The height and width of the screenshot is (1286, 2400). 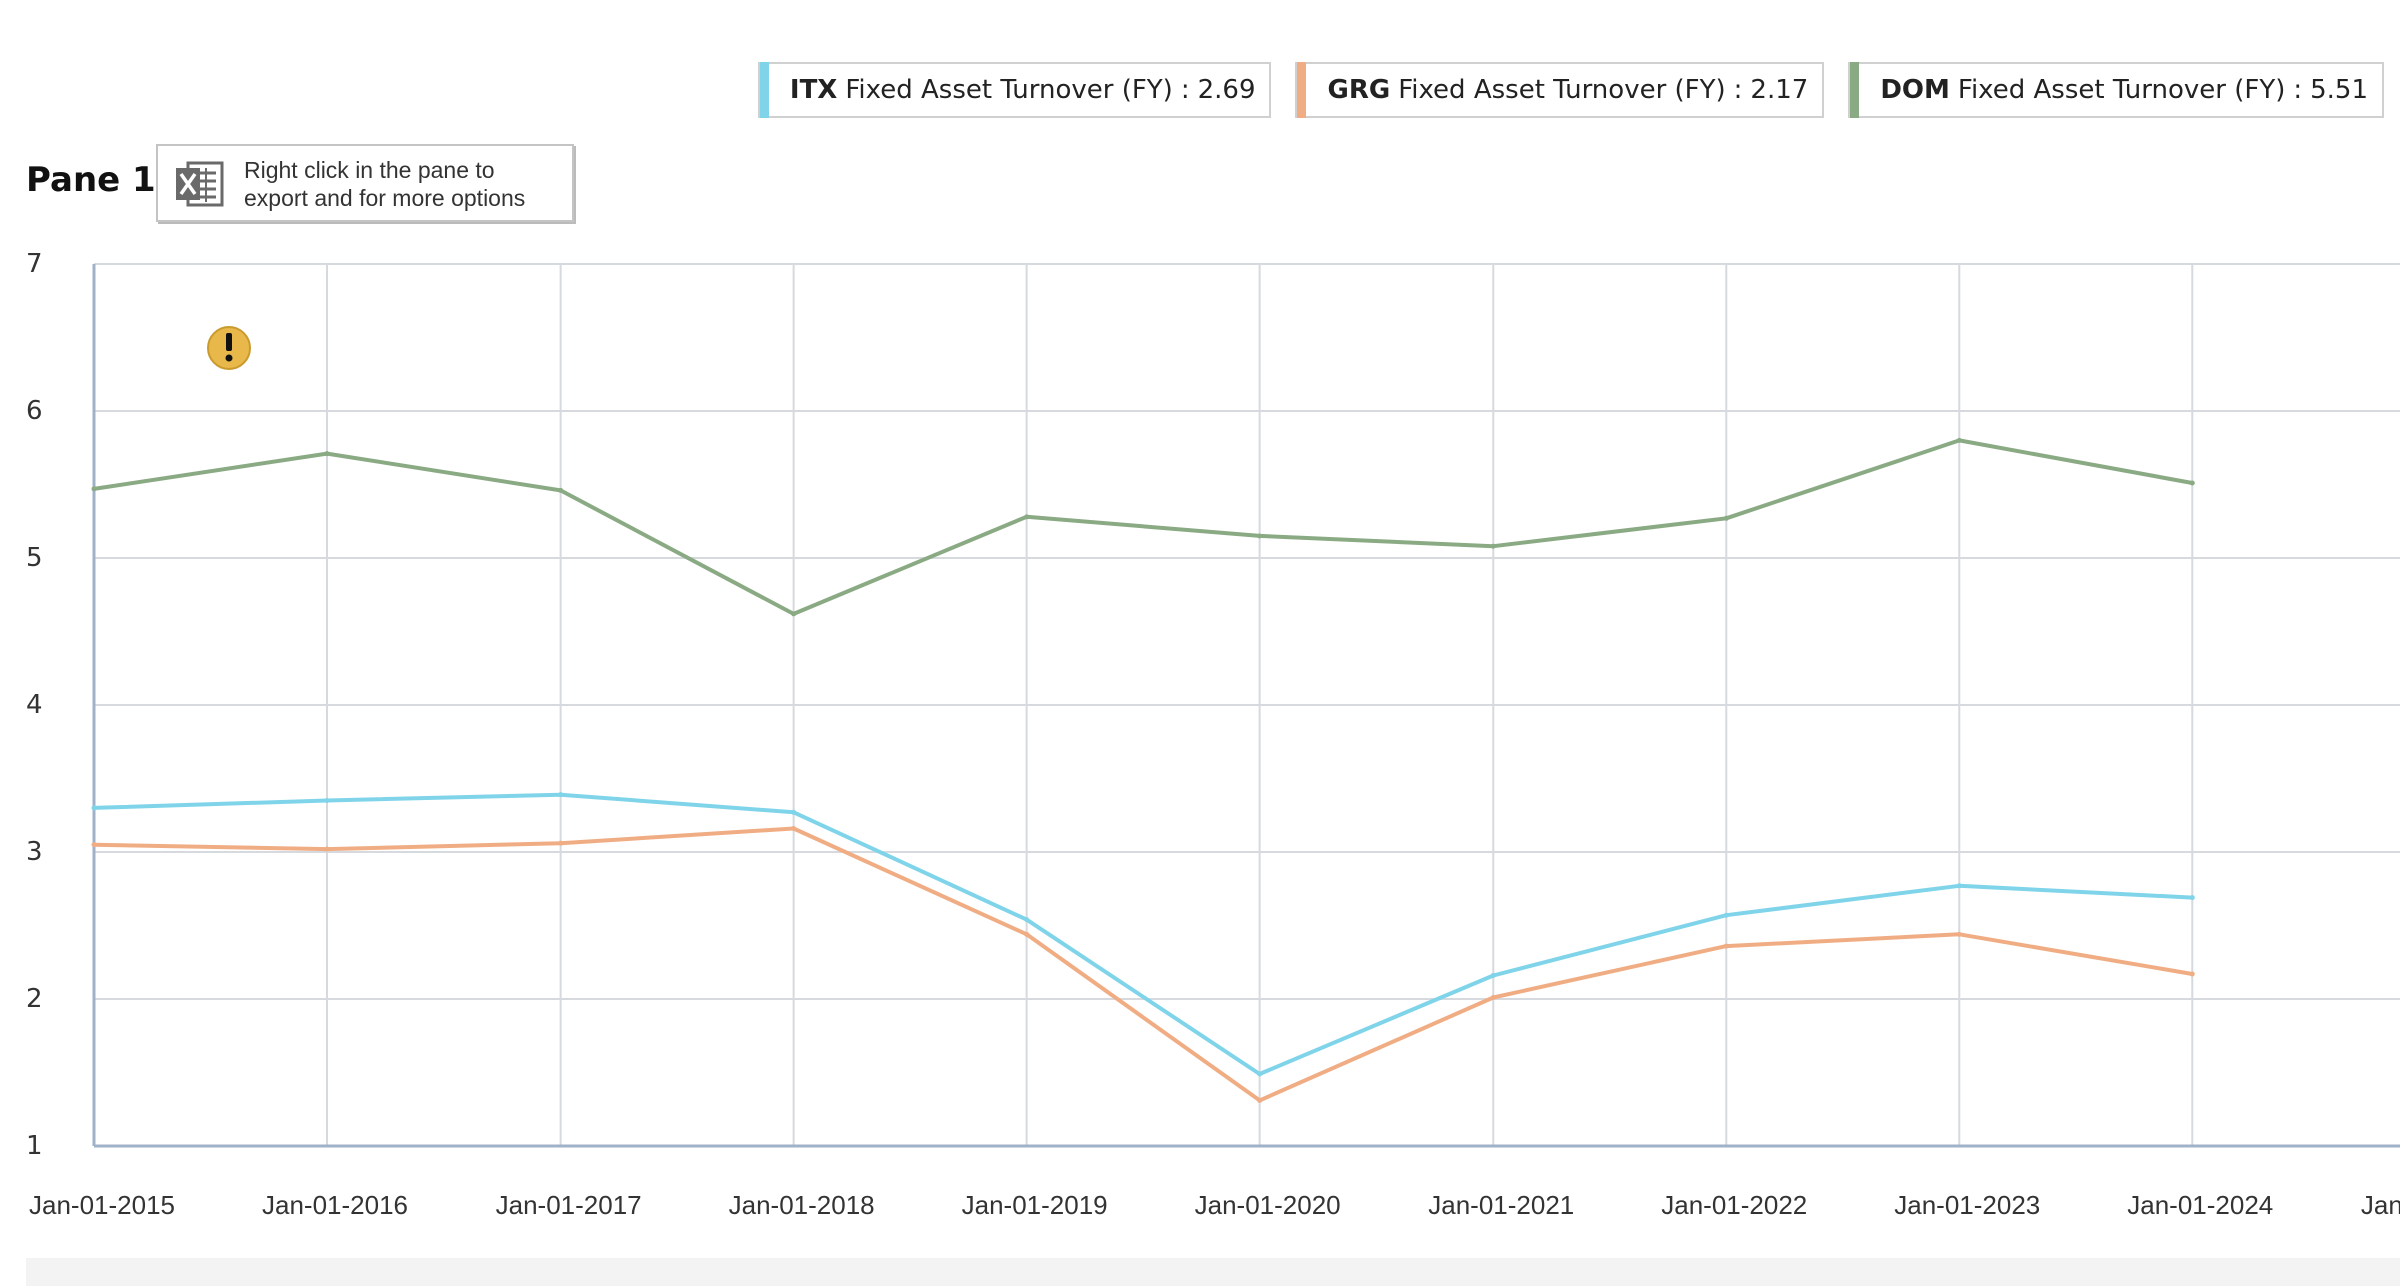 I want to click on x-tick-label: Jan-01-2025, so click(x=2380, y=1205).